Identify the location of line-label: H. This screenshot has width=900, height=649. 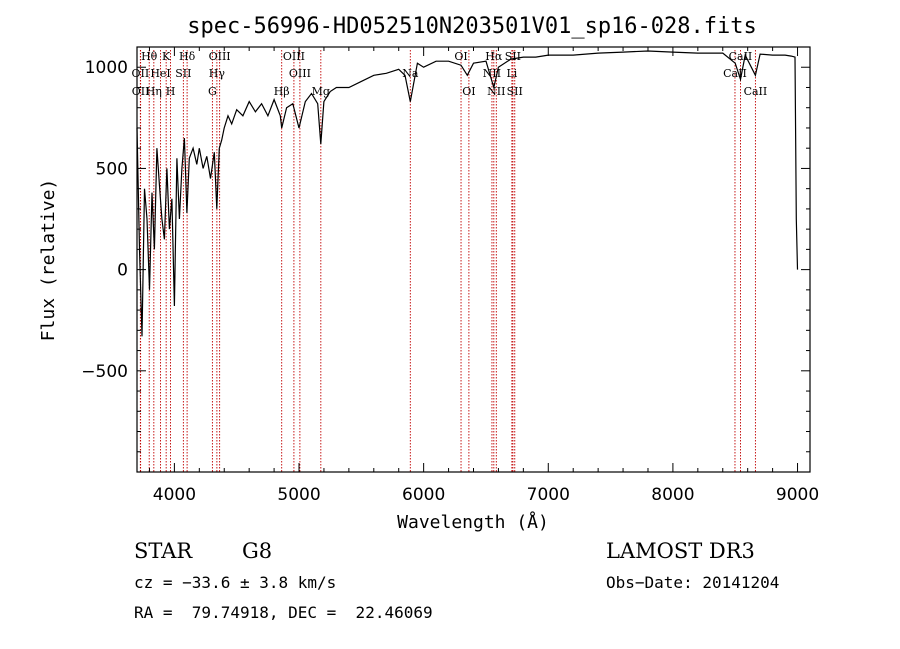
(171, 91).